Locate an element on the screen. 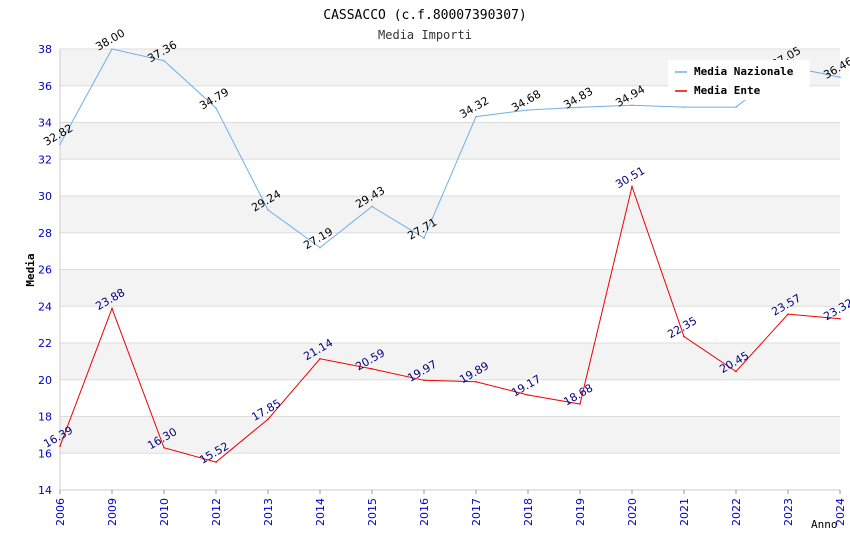 This screenshot has width=850, height=550. legend-label-media-nazionale: Media Nazionale is located at coordinates (744, 71).